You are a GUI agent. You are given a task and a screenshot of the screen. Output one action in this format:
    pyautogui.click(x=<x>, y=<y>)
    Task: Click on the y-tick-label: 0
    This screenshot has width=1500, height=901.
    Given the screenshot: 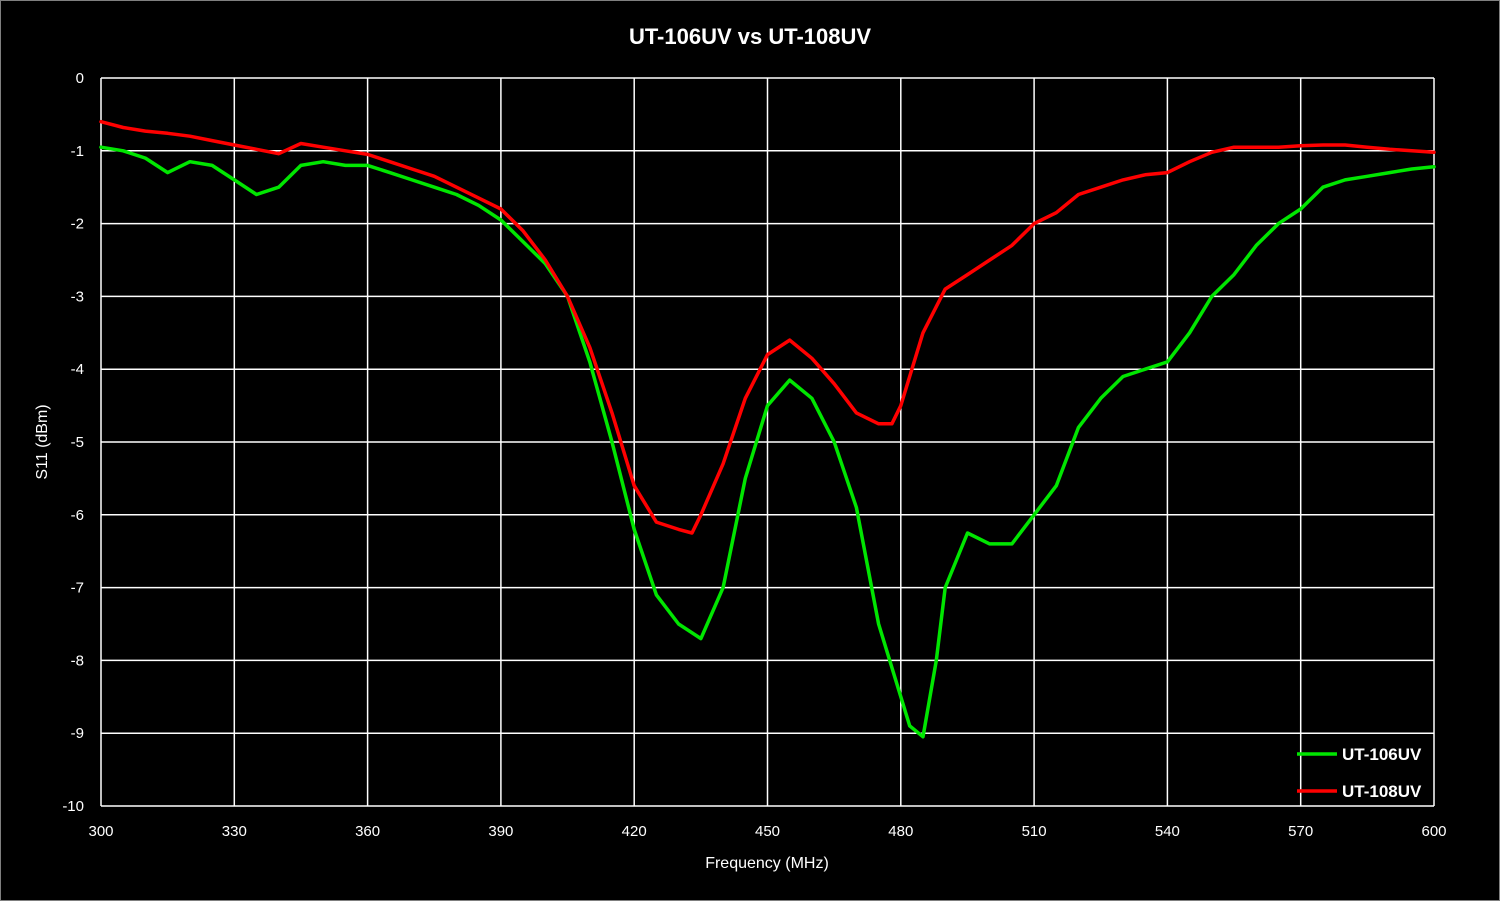 What is the action you would take?
    pyautogui.click(x=80, y=78)
    